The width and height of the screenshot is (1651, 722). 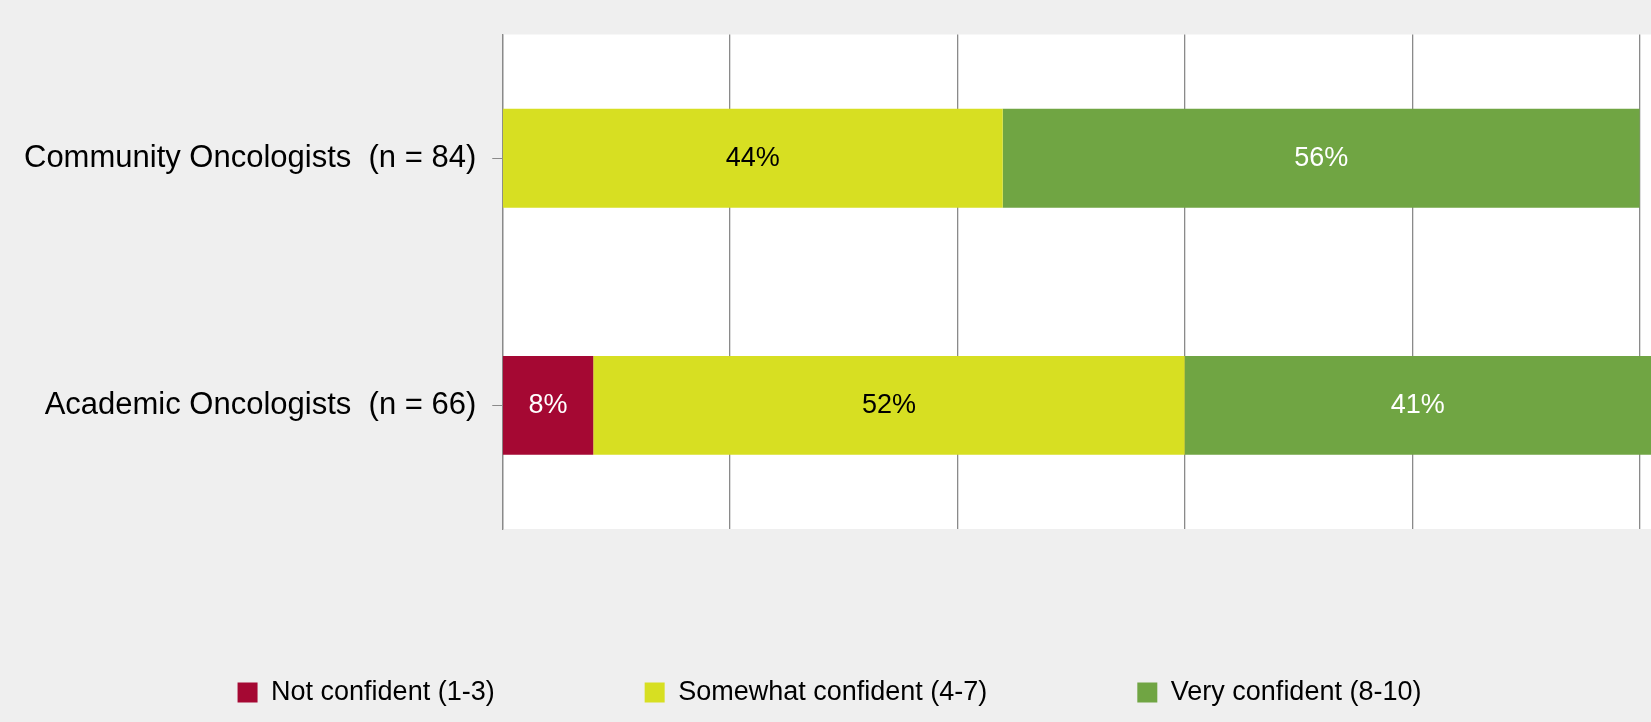 I want to click on legend-label: Very confident (8-10), so click(x=1296, y=690).